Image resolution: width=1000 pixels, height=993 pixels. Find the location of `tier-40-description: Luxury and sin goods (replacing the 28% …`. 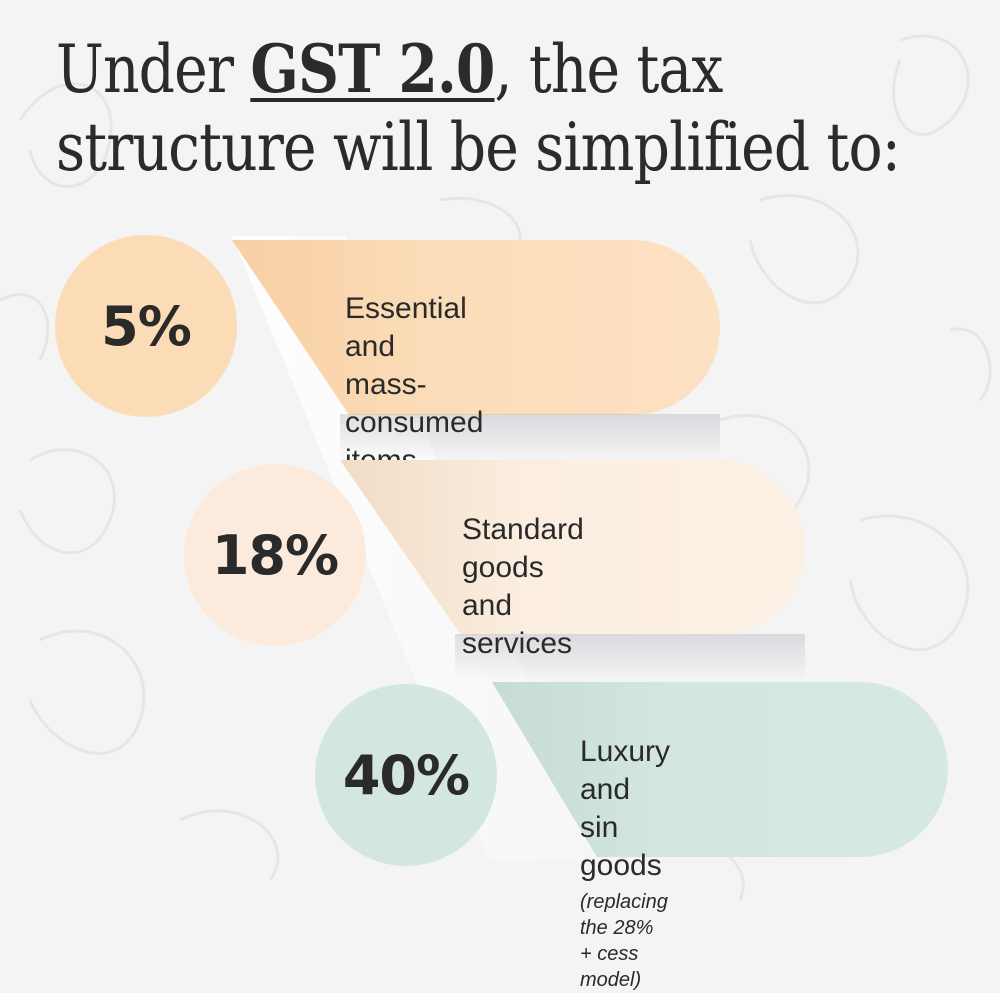

tier-40-description: Luxury and sin goods (replacing the 28% … is located at coordinates (625, 863).